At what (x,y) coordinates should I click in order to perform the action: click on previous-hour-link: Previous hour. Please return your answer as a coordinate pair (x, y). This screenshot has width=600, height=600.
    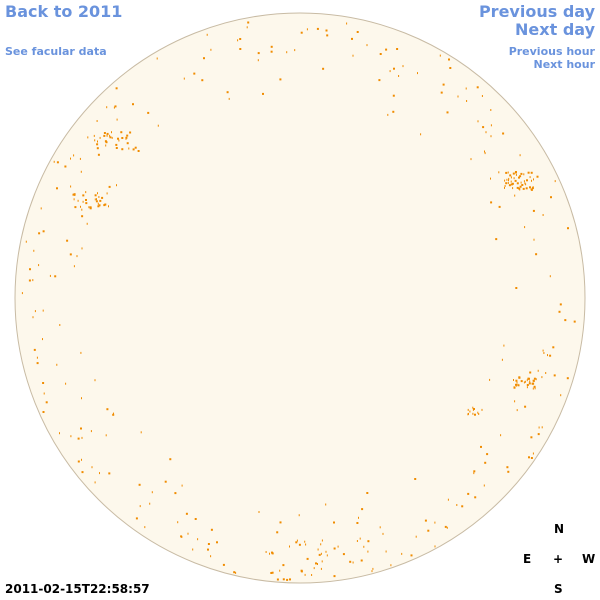
    Looking at the image, I should click on (551, 51).